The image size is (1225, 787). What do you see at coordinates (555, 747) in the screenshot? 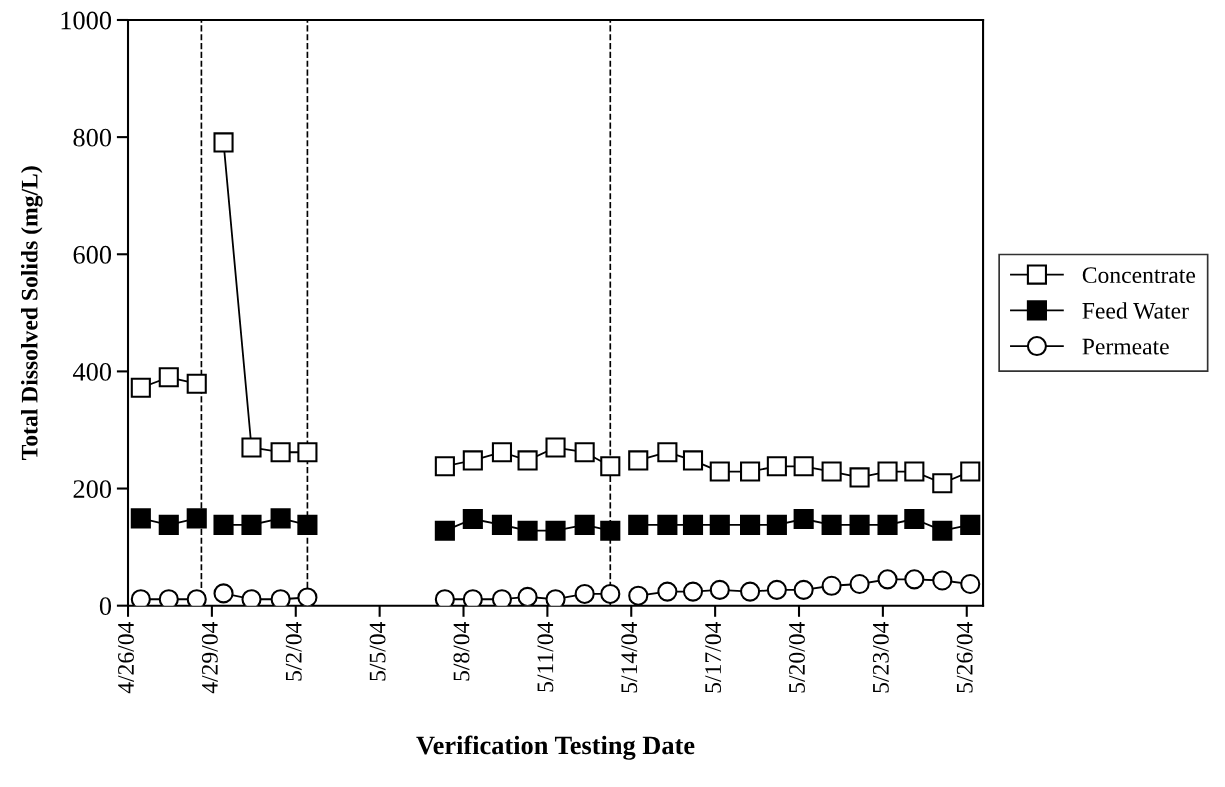
I see `x-axis-title: Verification Testing Date` at bounding box center [555, 747].